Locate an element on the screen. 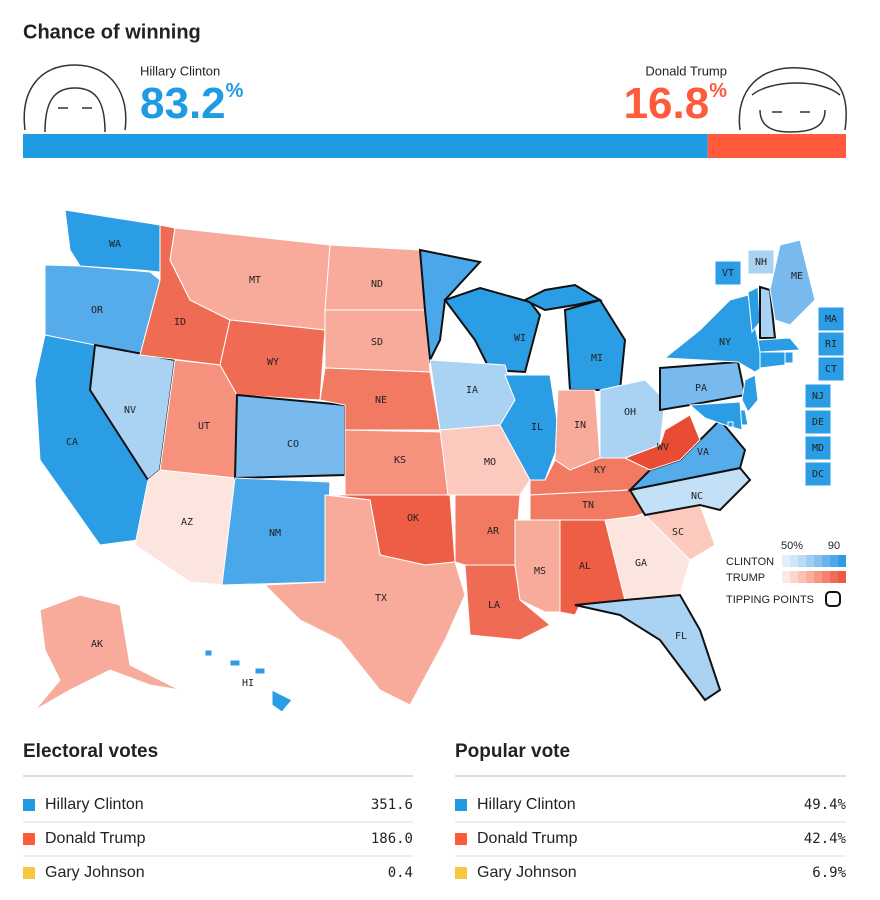 The height and width of the screenshot is (900, 880). state-label: WI is located at coordinates (520, 338).